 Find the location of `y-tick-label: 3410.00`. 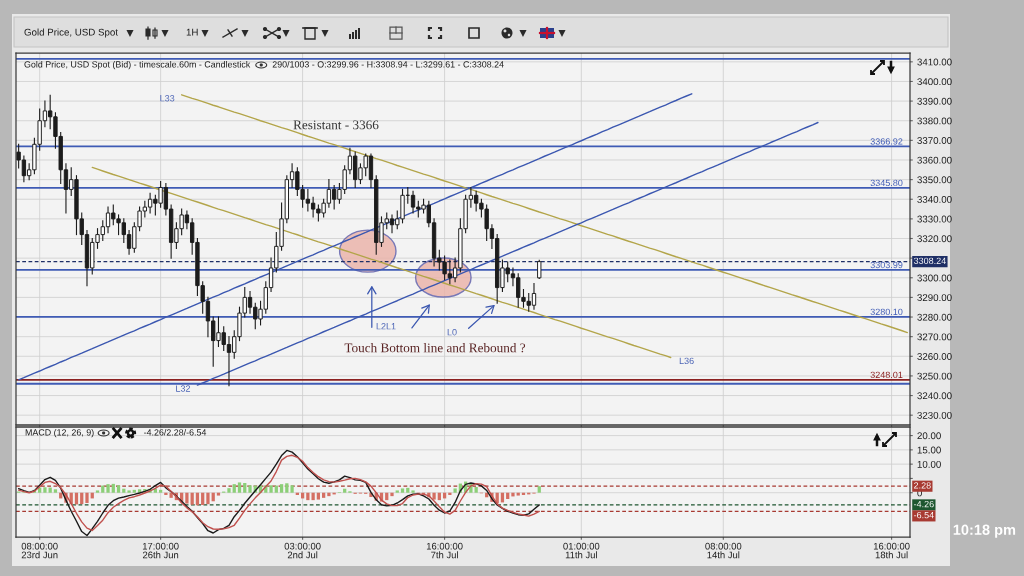

y-tick-label: 3410.00 is located at coordinates (934, 62).